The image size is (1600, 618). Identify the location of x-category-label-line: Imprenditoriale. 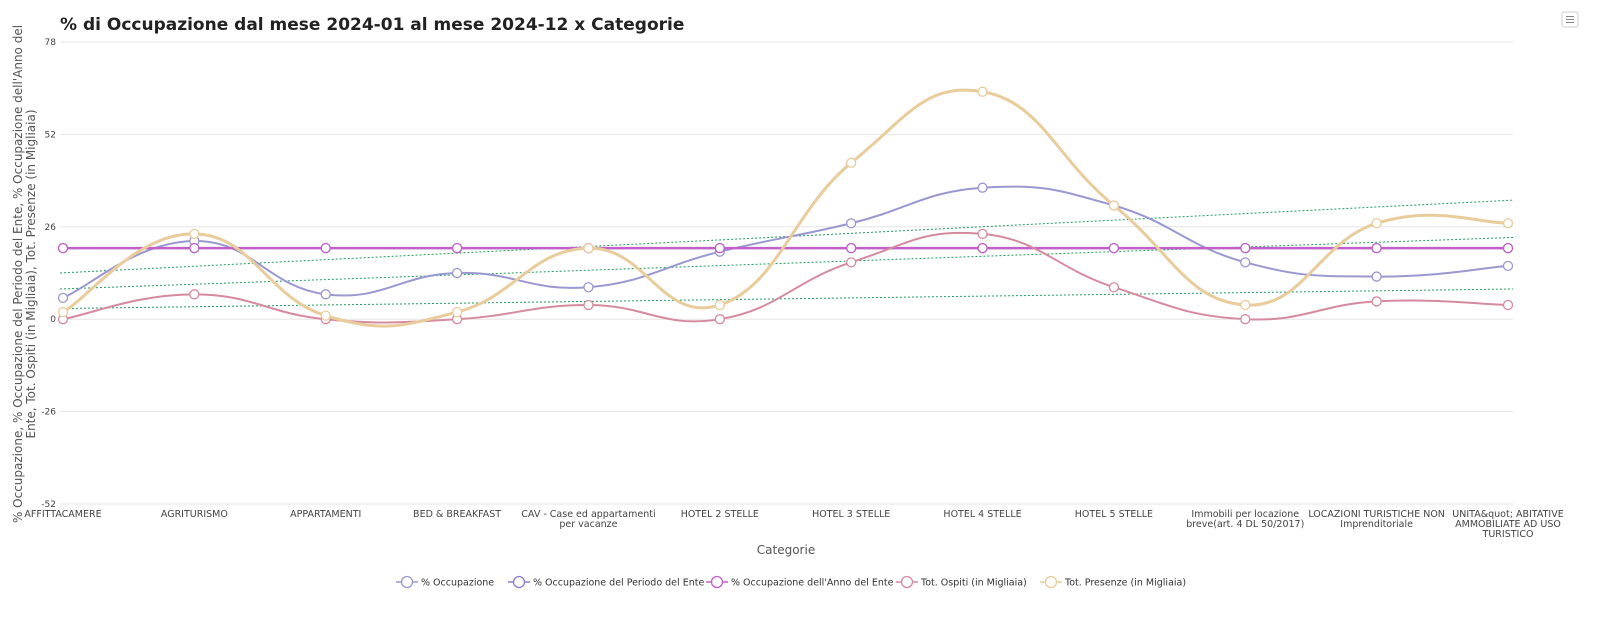
(1376, 524).